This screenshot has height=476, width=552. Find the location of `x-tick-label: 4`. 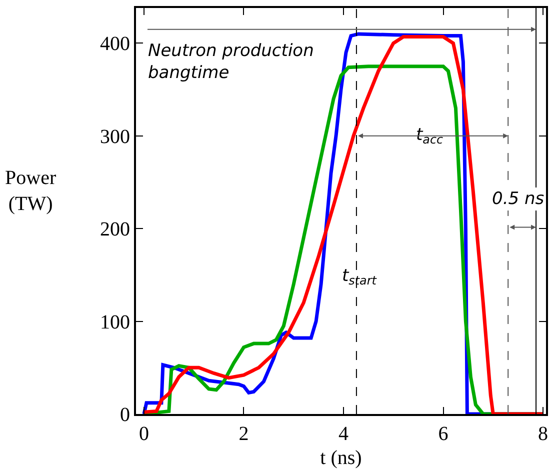

x-tick-label: 4 is located at coordinates (343, 434).